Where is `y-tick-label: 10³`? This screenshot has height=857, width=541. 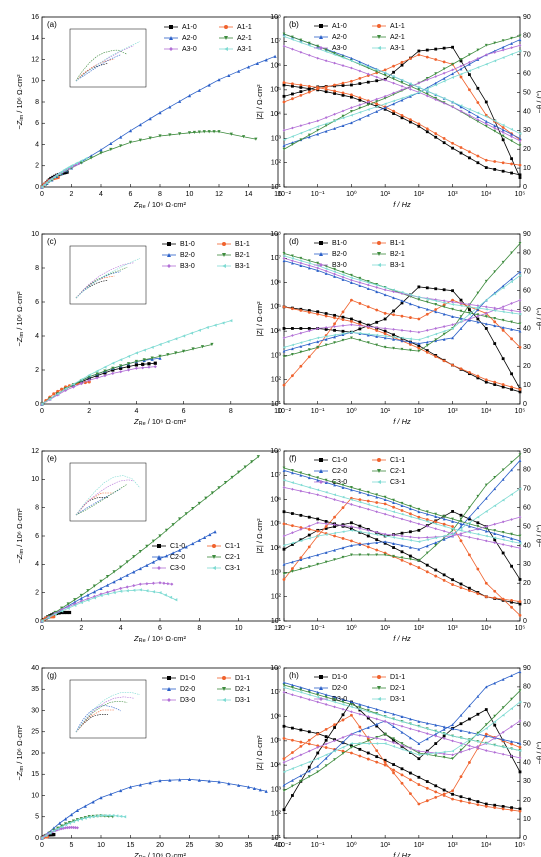
y-tick-label: 10³ is located at coordinates (276, 572).